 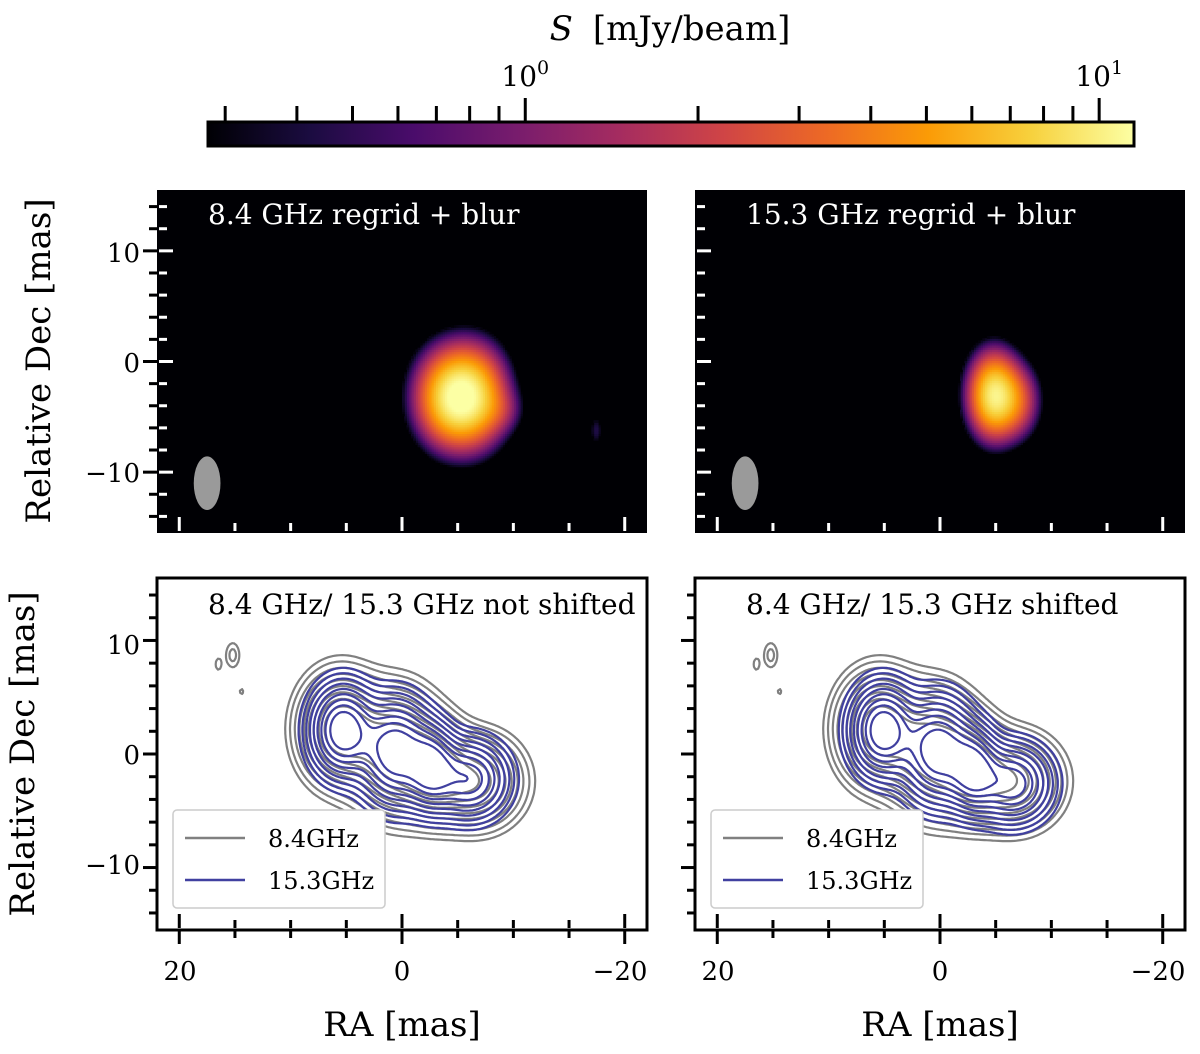 I want to click on panel-top-right: 15.3 GHz regrid + blur, so click(x=940, y=361).